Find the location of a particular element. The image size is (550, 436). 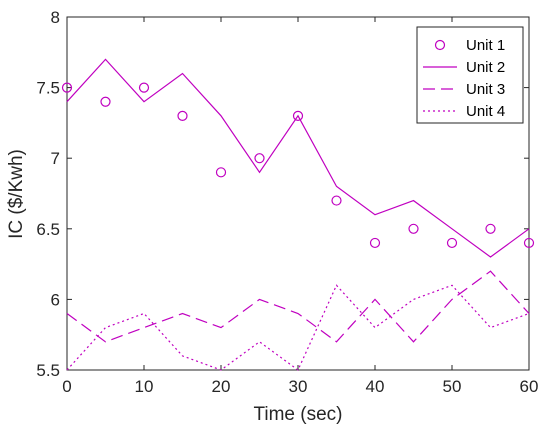

x-tick-label: 20 is located at coordinates (221, 386).